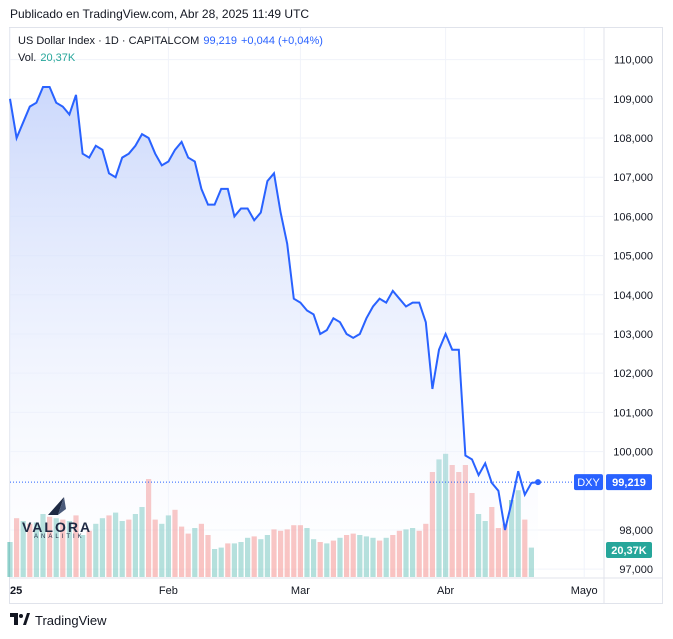 The image size is (673, 639). Describe the element at coordinates (633, 100) in the screenshot. I see `y-tick-label: 109,000` at that location.